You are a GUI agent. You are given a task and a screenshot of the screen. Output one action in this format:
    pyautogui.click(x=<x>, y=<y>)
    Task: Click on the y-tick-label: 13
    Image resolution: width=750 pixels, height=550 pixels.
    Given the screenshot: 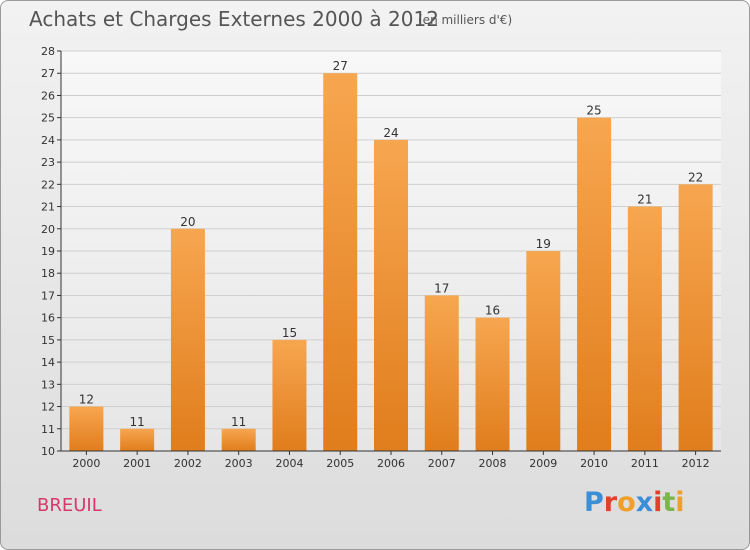 What is the action you would take?
    pyautogui.click(x=48, y=384)
    